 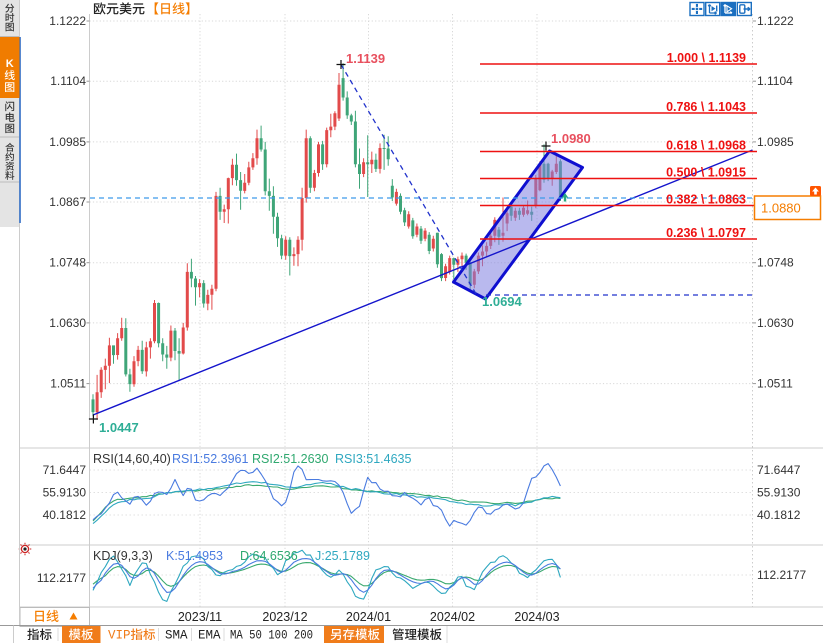 What do you see at coordinates (571, 138) in the screenshot?
I see `svg-text: 1.0980` at bounding box center [571, 138].